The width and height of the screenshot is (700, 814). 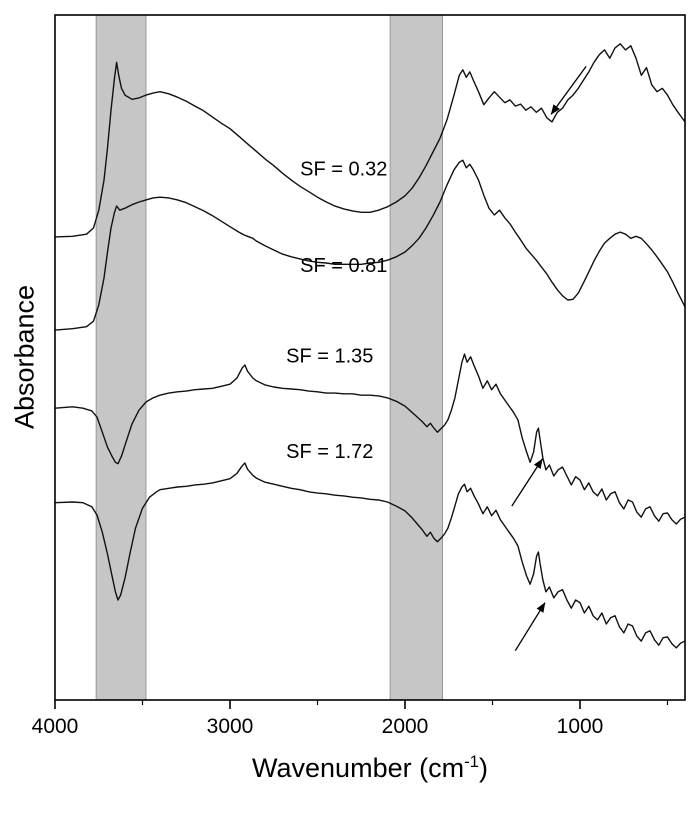 I want to click on x-tick-label: 4000, so click(x=55, y=726).